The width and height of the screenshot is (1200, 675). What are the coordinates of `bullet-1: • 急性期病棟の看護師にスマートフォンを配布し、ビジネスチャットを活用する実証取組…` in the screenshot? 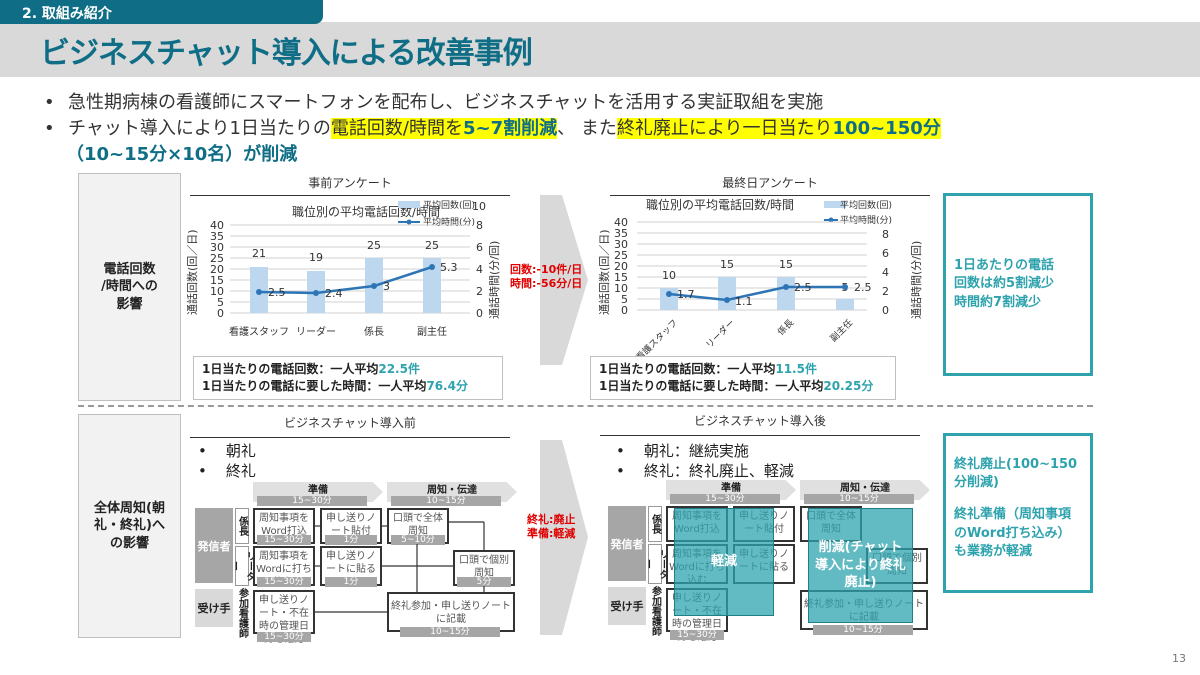 It's located at (434, 102).